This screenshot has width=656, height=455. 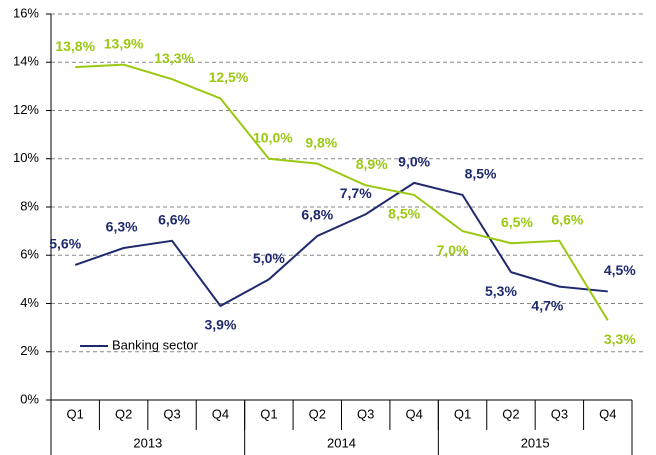 What do you see at coordinates (229, 77) in the screenshot?
I see `data-label: 12,5%` at bounding box center [229, 77].